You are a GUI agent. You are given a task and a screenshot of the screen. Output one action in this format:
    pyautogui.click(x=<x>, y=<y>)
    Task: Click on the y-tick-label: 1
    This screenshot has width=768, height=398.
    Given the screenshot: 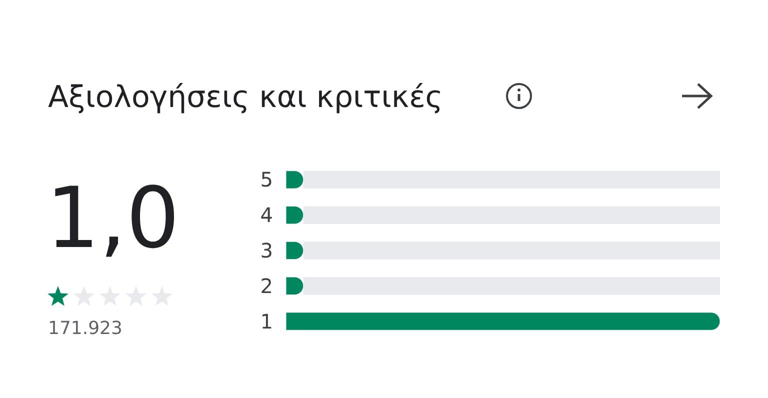 What is the action you would take?
    pyautogui.click(x=266, y=321)
    